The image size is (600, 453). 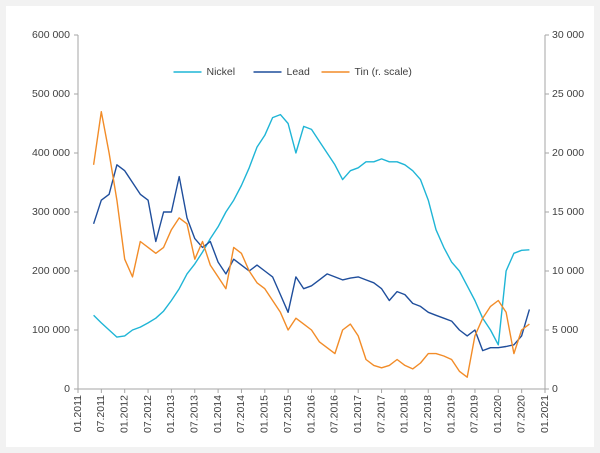 I want to click on x-tick-label: 01.2018, so click(x=405, y=414).